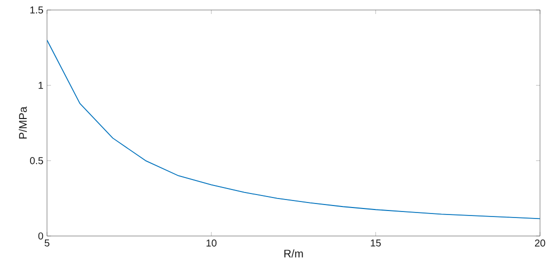 The height and width of the screenshot is (275, 550). I want to click on y-tick-label: 0, so click(41, 236).